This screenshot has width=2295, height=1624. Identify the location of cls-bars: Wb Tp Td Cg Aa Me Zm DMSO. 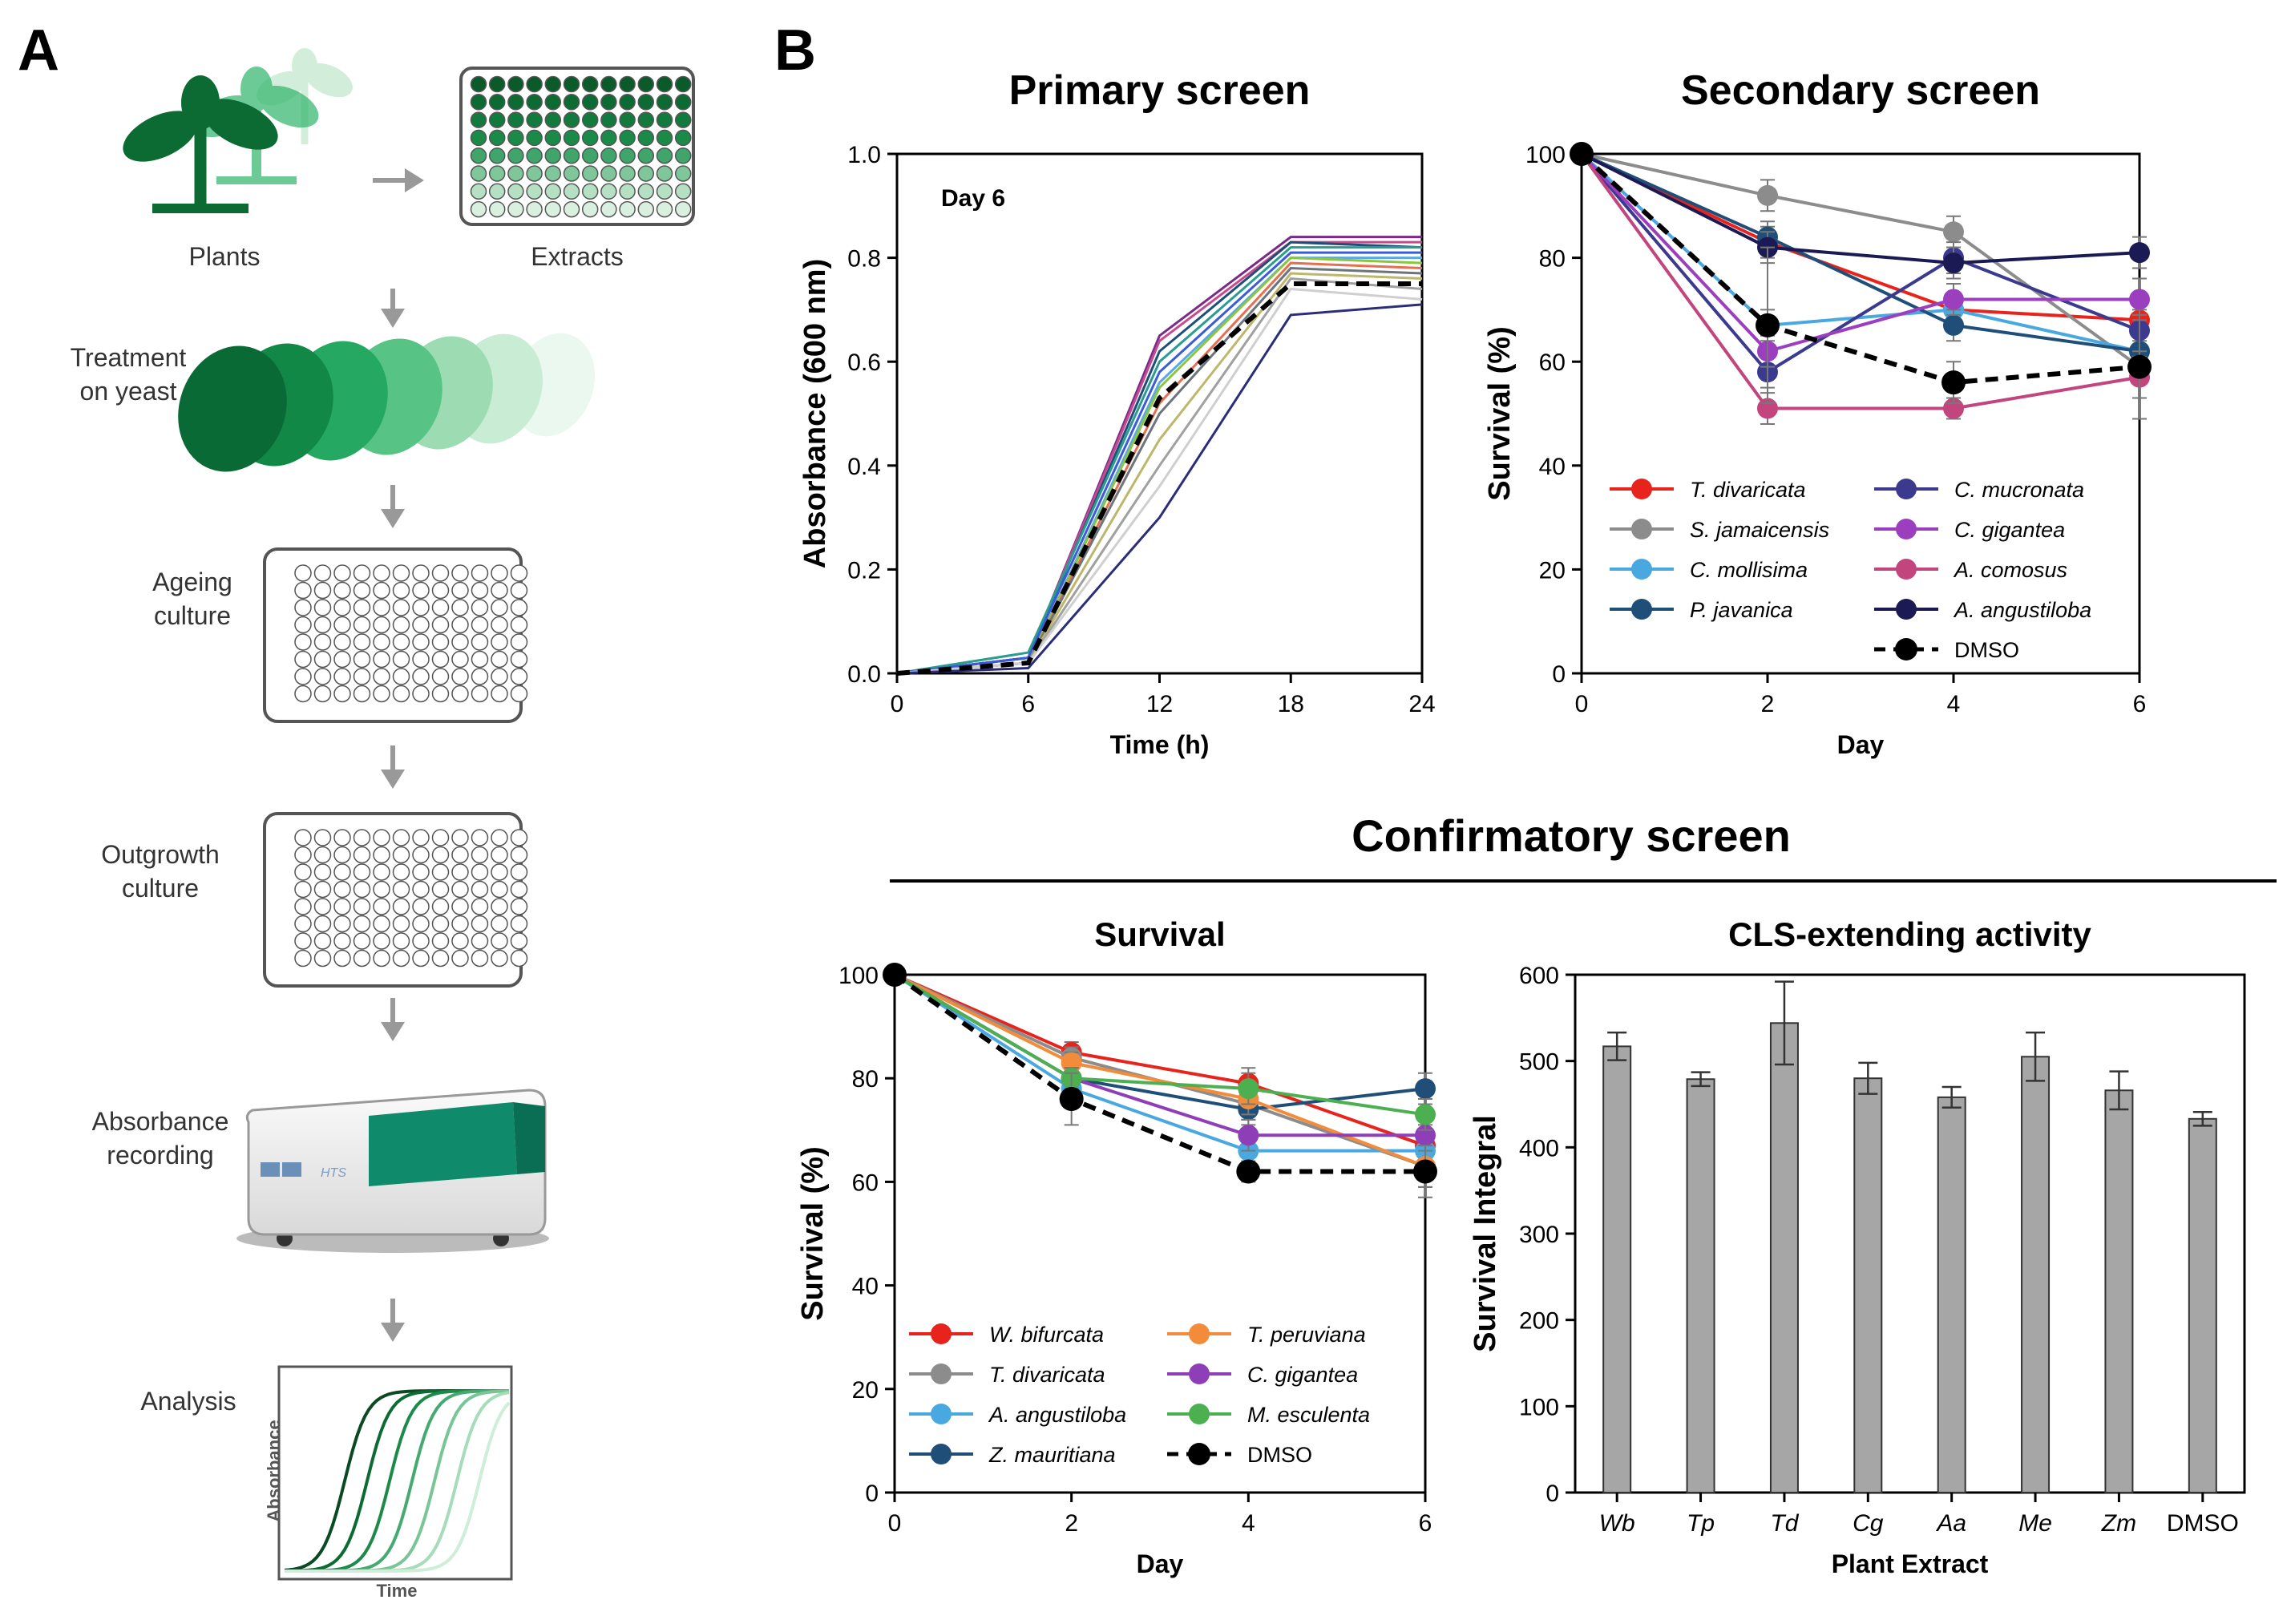
(1919, 1258).